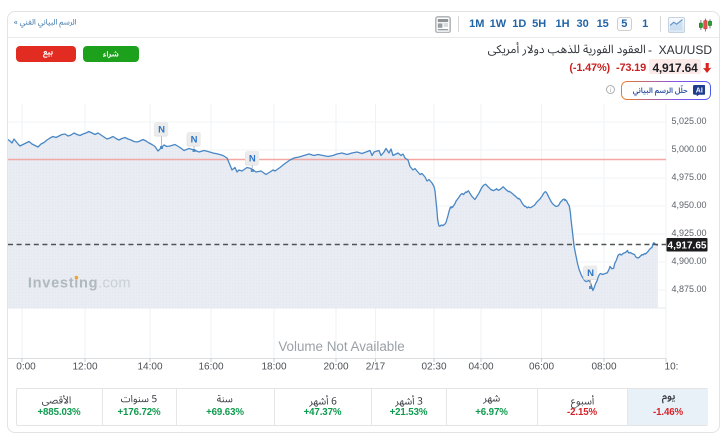 The width and height of the screenshot is (727, 439). I want to click on svg-text: AI, so click(699, 90).